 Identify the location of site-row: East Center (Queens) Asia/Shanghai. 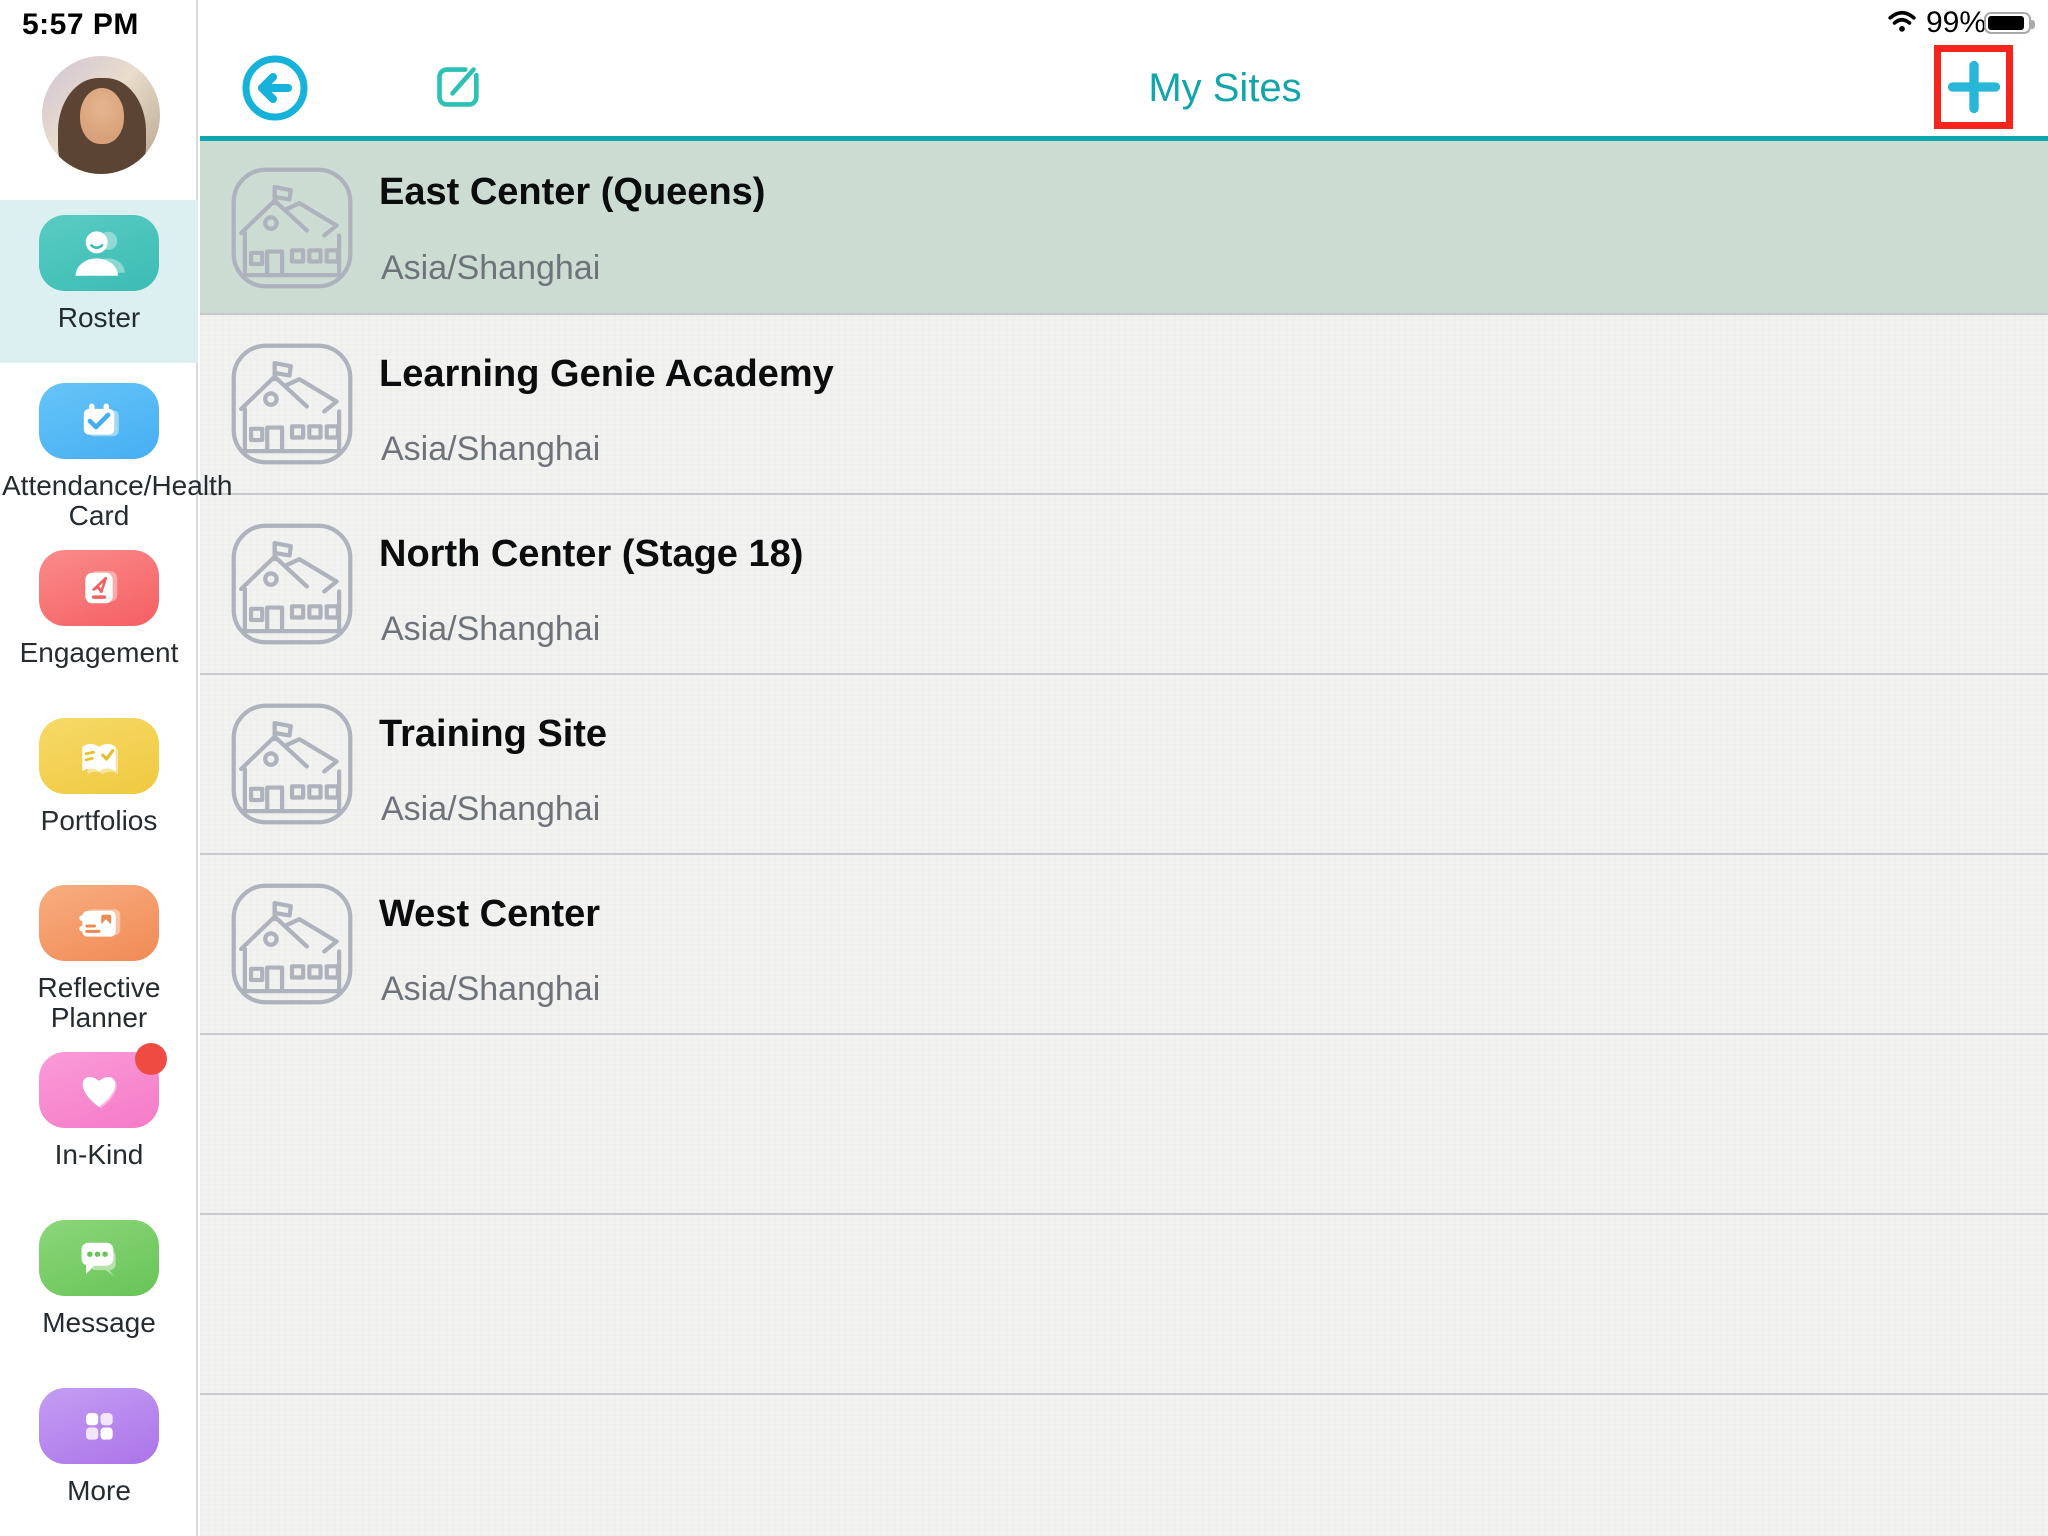
(1124, 228).